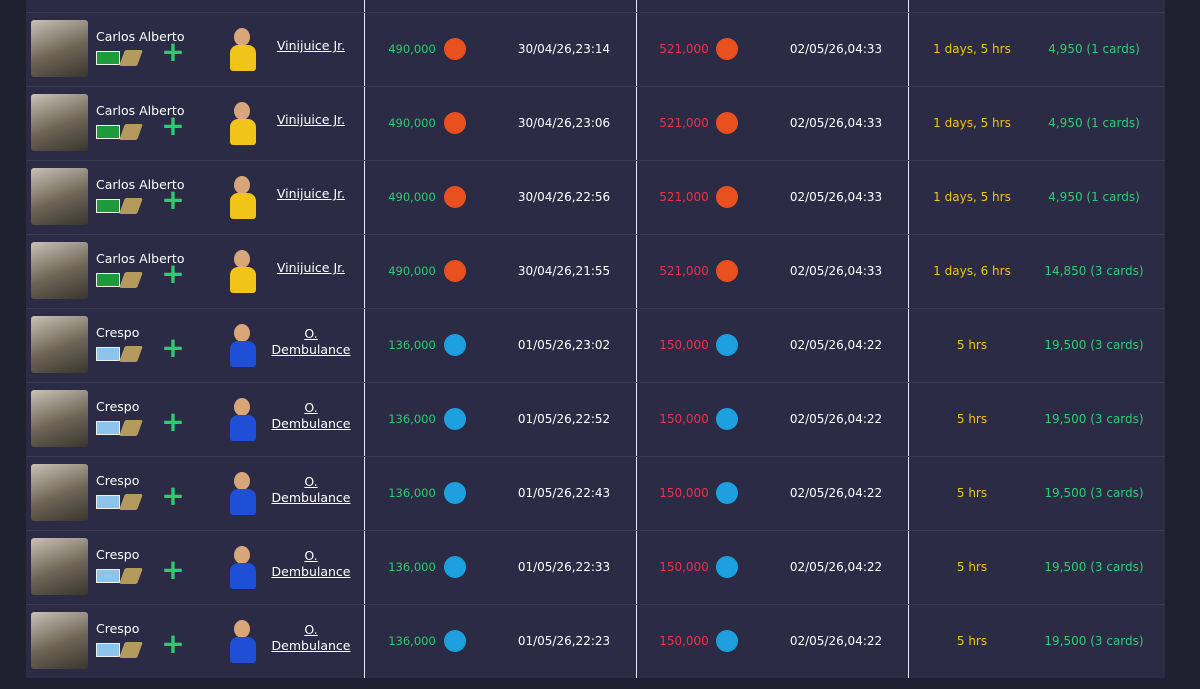  Describe the element at coordinates (564, 567) in the screenshot. I see `buy-time: 01/05/26,22:33` at that location.